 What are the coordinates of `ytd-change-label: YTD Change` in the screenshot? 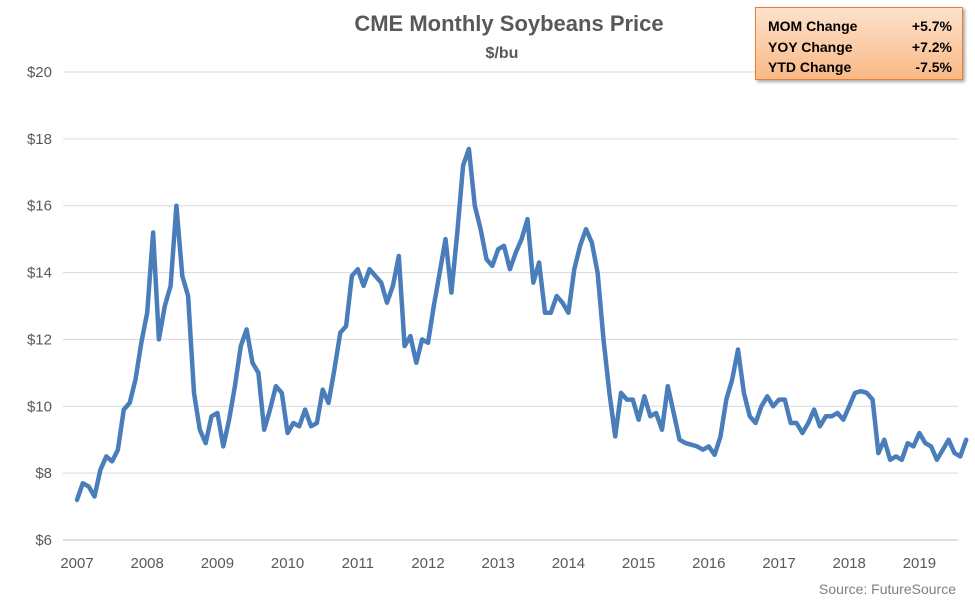 It's located at (810, 67).